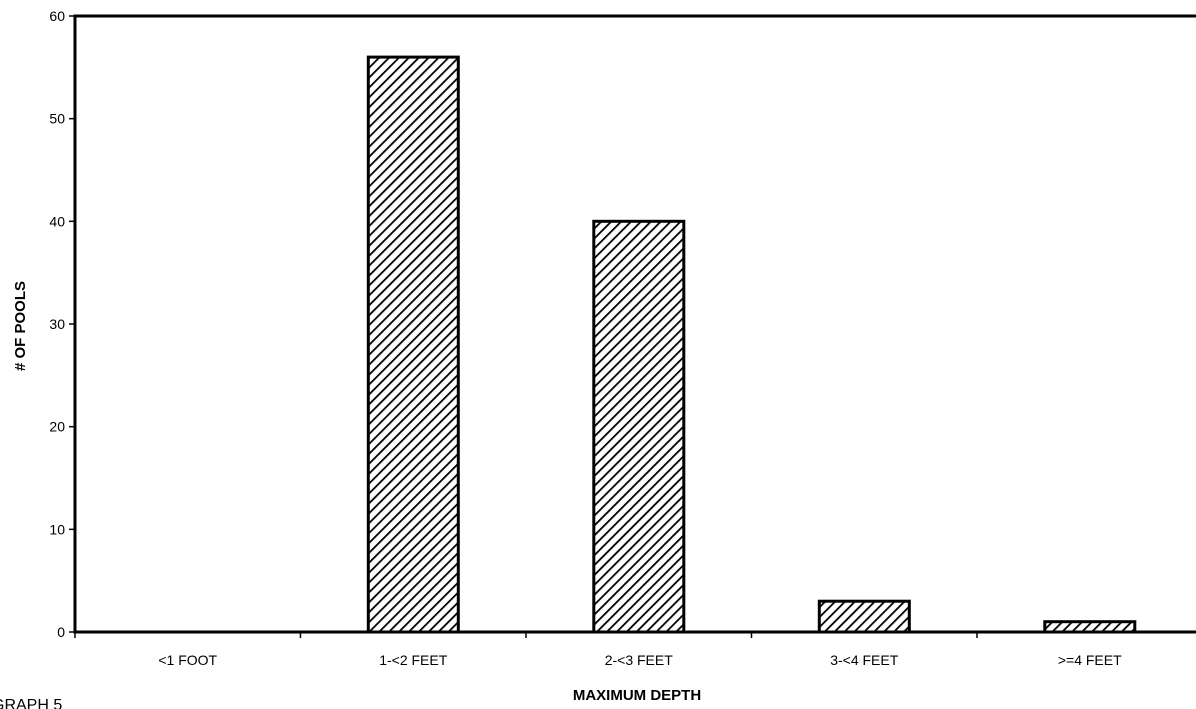 The width and height of the screenshot is (1196, 709). I want to click on x-tick-label: 2-<3 FEET, so click(639, 660).